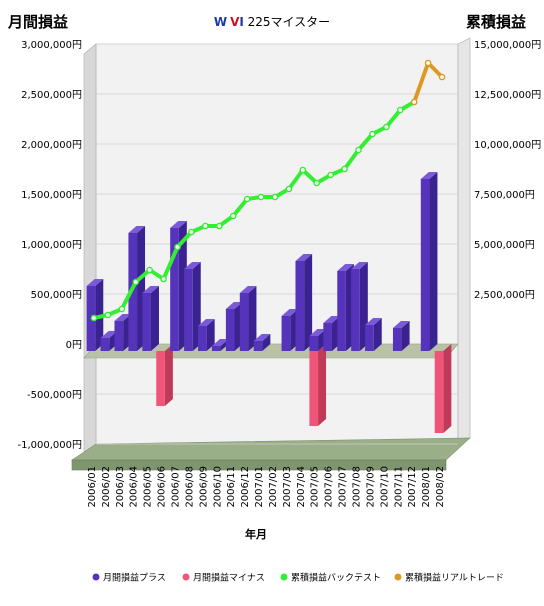 The height and width of the screenshot is (606, 544). Describe the element at coordinates (229, 578) in the screenshot. I see `legend-label: 月間損益マイナス` at that location.